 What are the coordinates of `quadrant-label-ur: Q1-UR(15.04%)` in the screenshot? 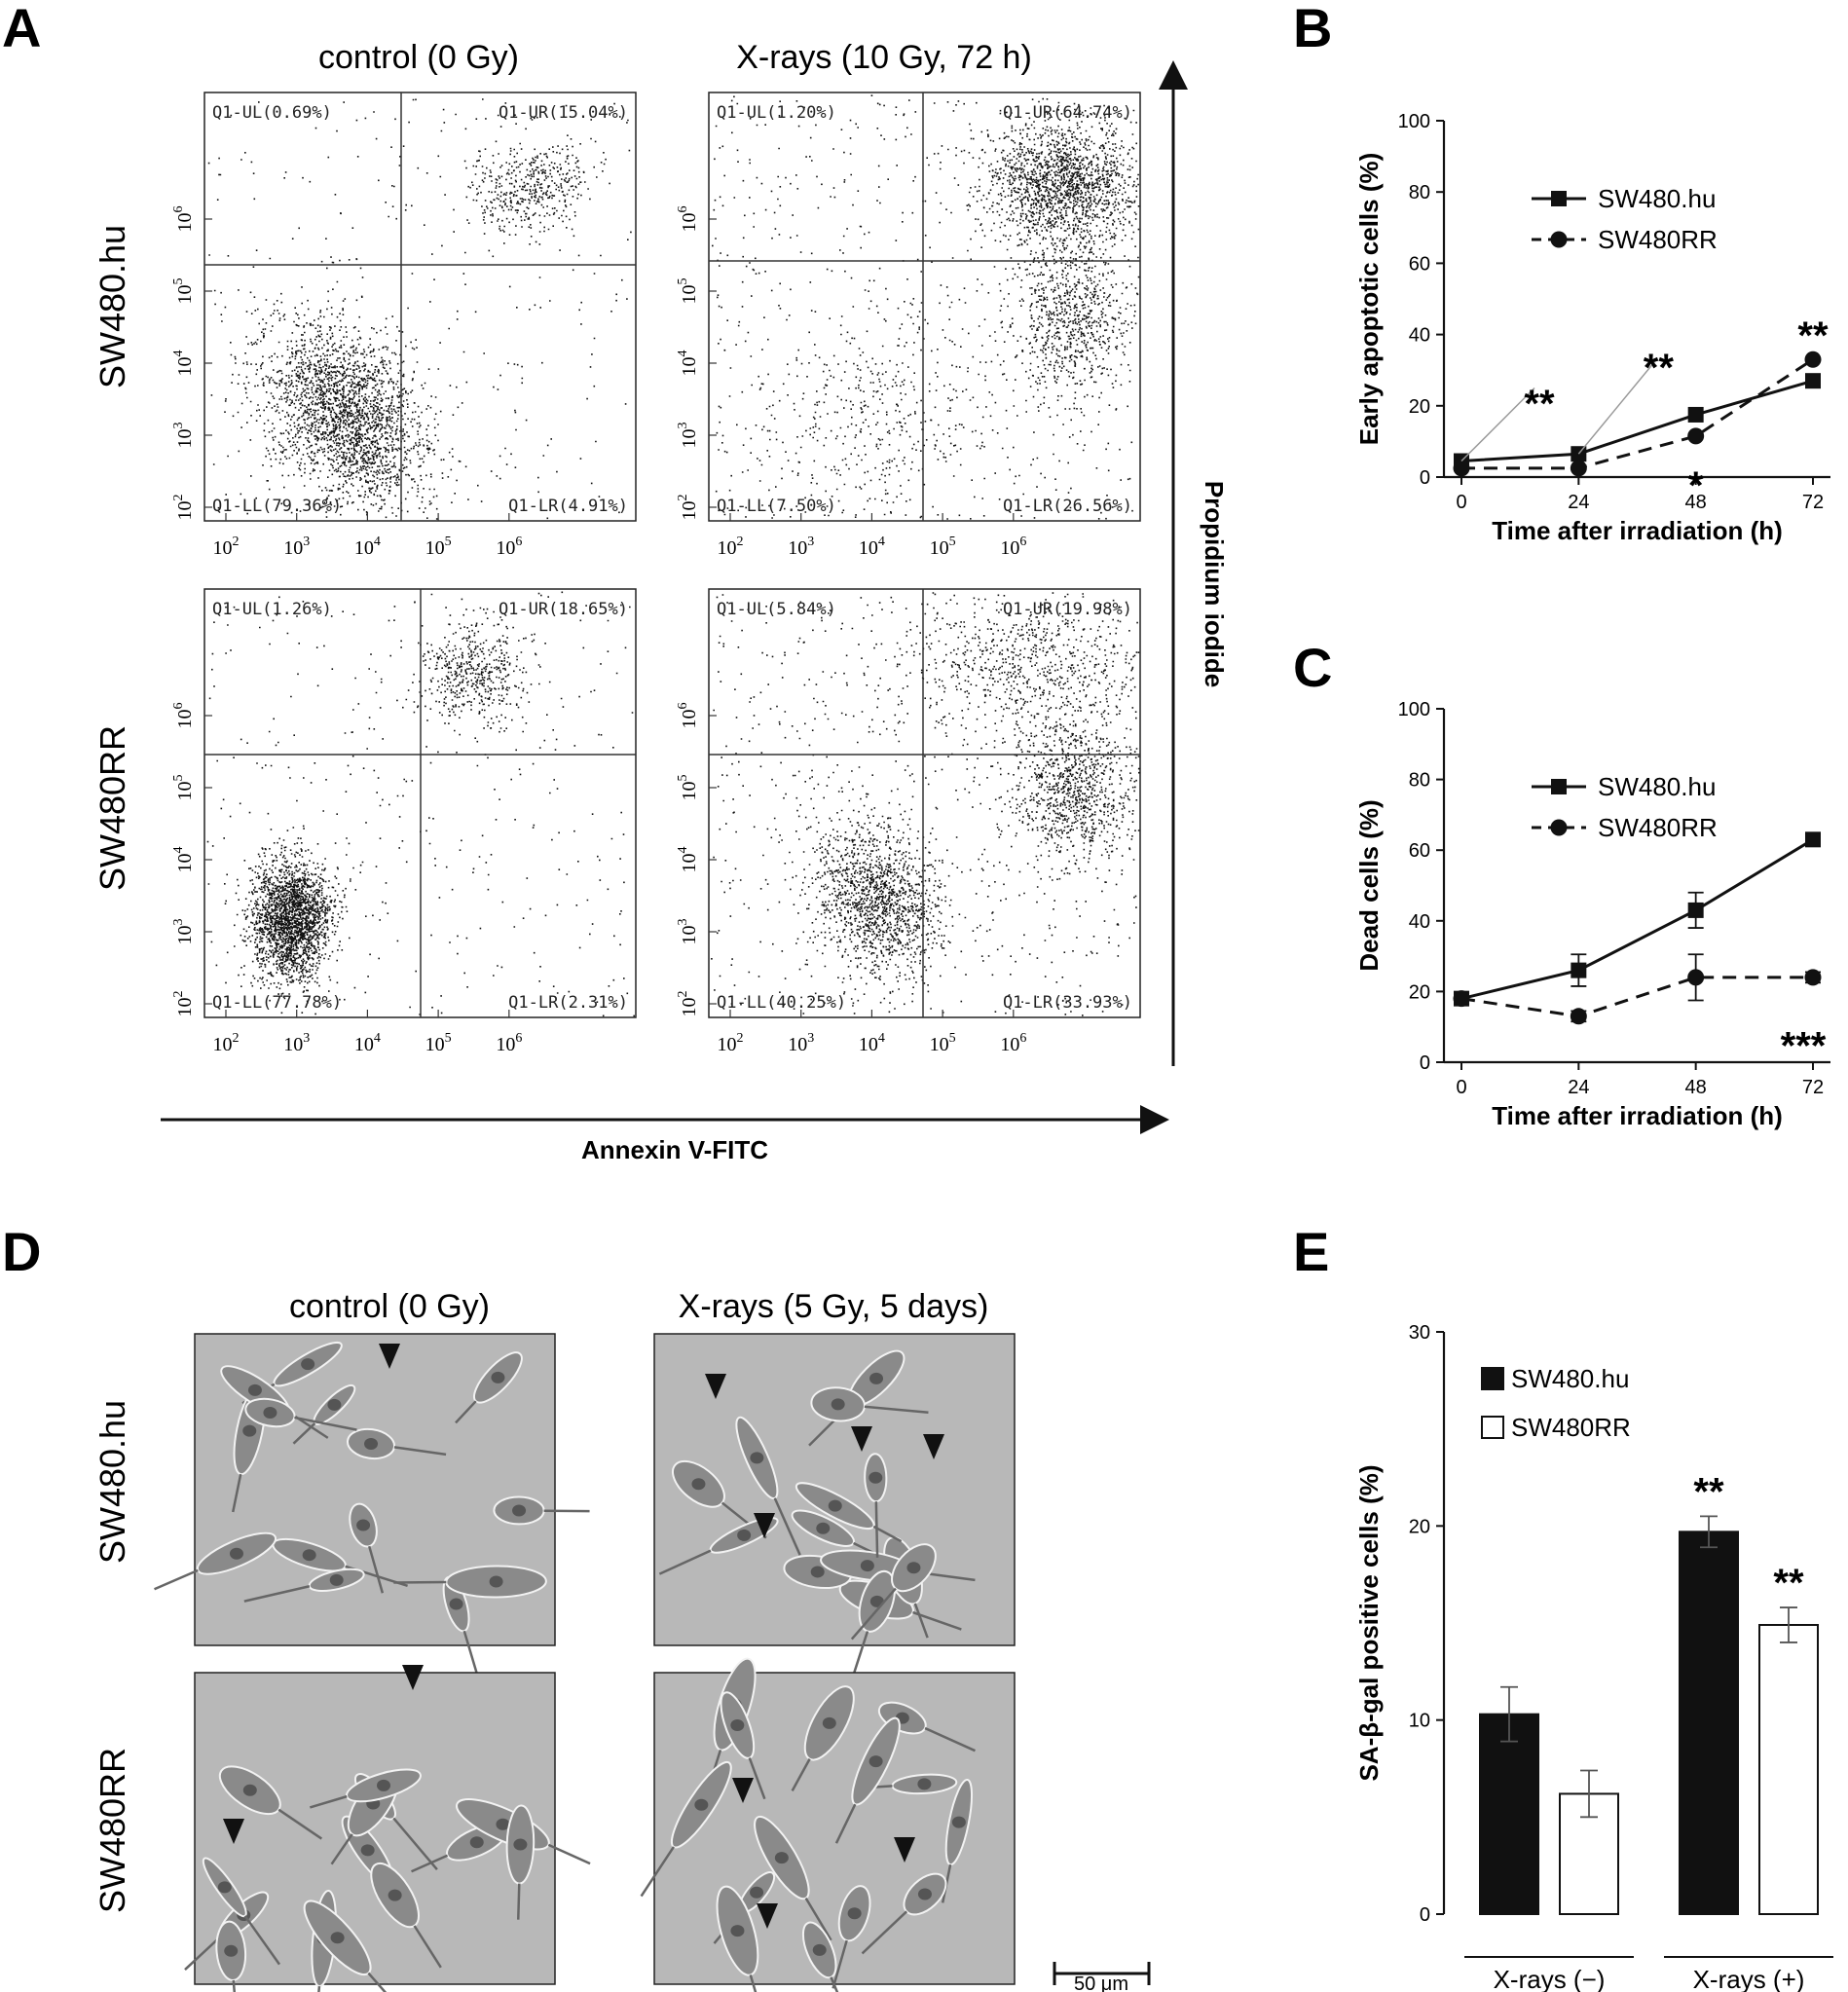 It's located at (563, 113).